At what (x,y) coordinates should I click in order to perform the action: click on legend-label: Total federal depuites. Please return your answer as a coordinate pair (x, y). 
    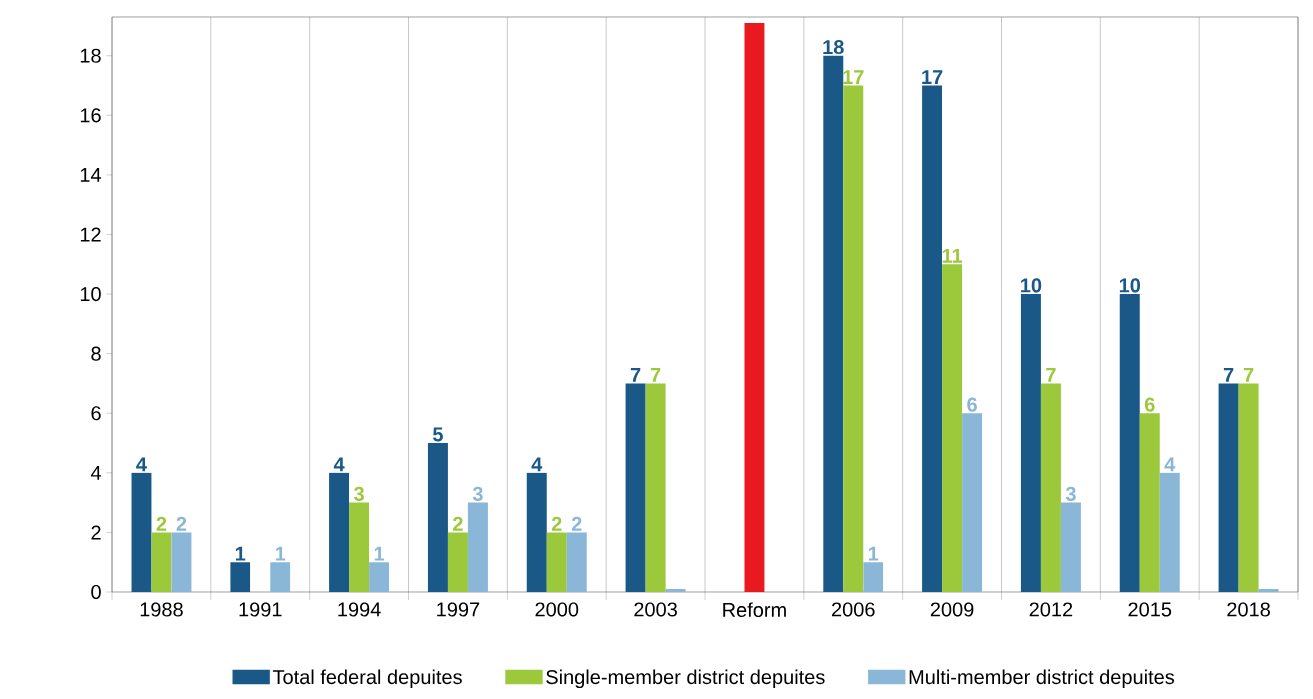
    Looking at the image, I should click on (367, 679).